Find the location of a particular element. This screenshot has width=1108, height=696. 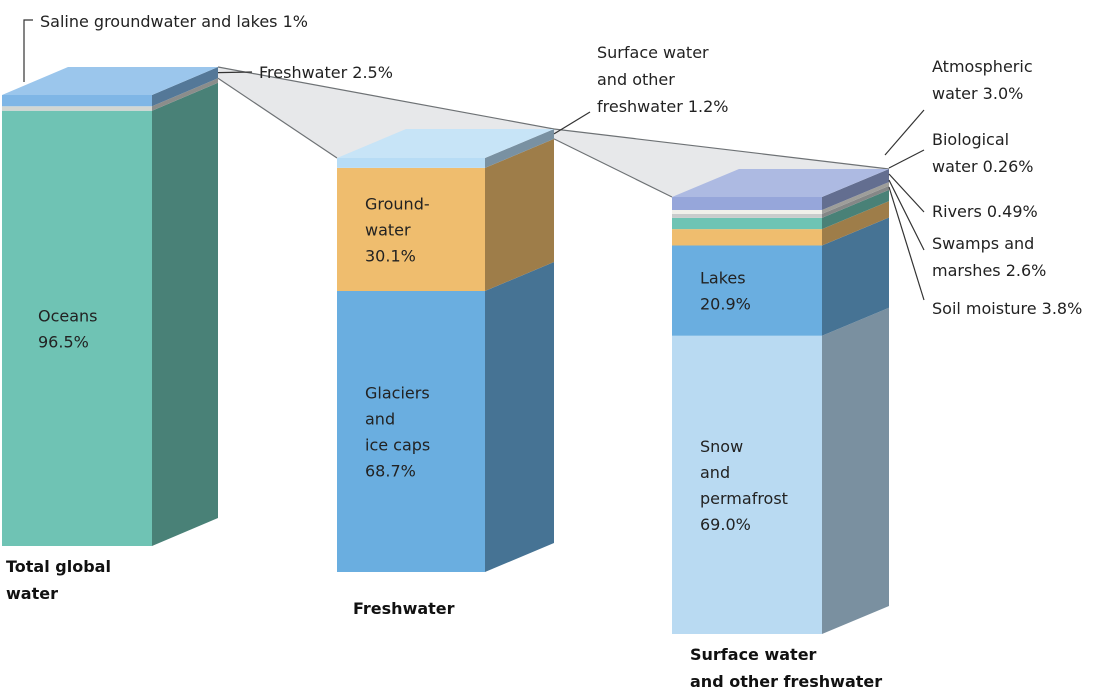

segment-atmospheric-water-front is located at coordinates (747, 203).